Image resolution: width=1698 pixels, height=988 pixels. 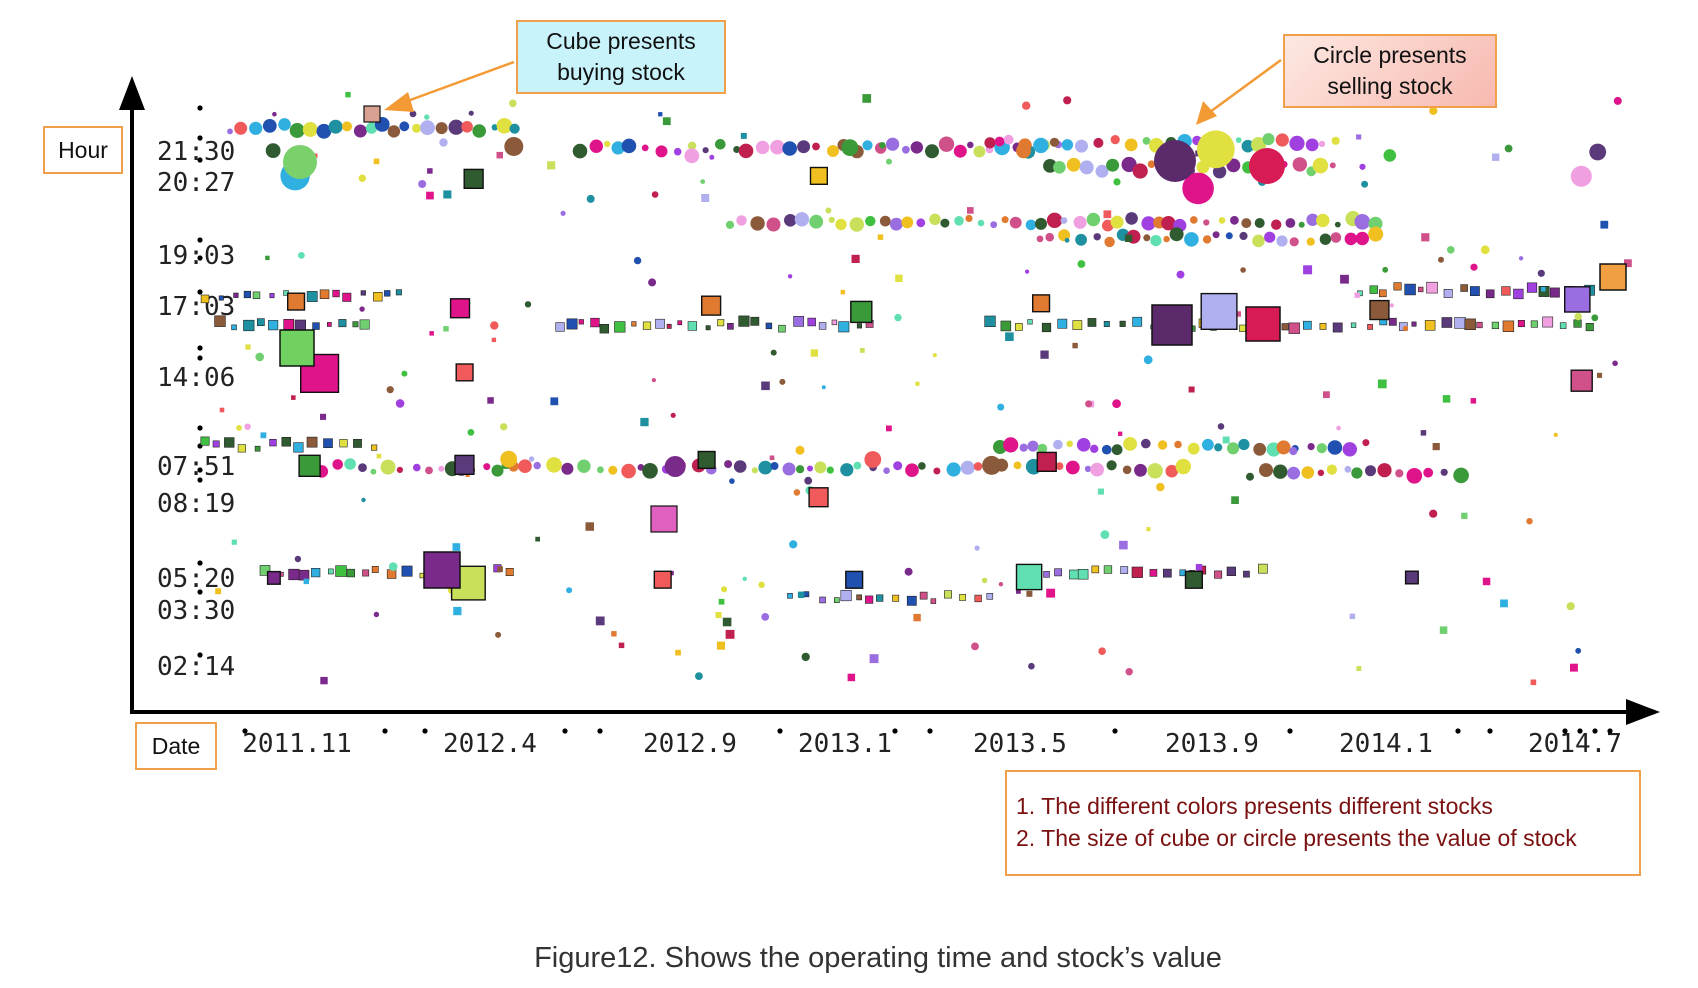 I want to click on circle-note-arrowhead, so click(x=1206, y=113).